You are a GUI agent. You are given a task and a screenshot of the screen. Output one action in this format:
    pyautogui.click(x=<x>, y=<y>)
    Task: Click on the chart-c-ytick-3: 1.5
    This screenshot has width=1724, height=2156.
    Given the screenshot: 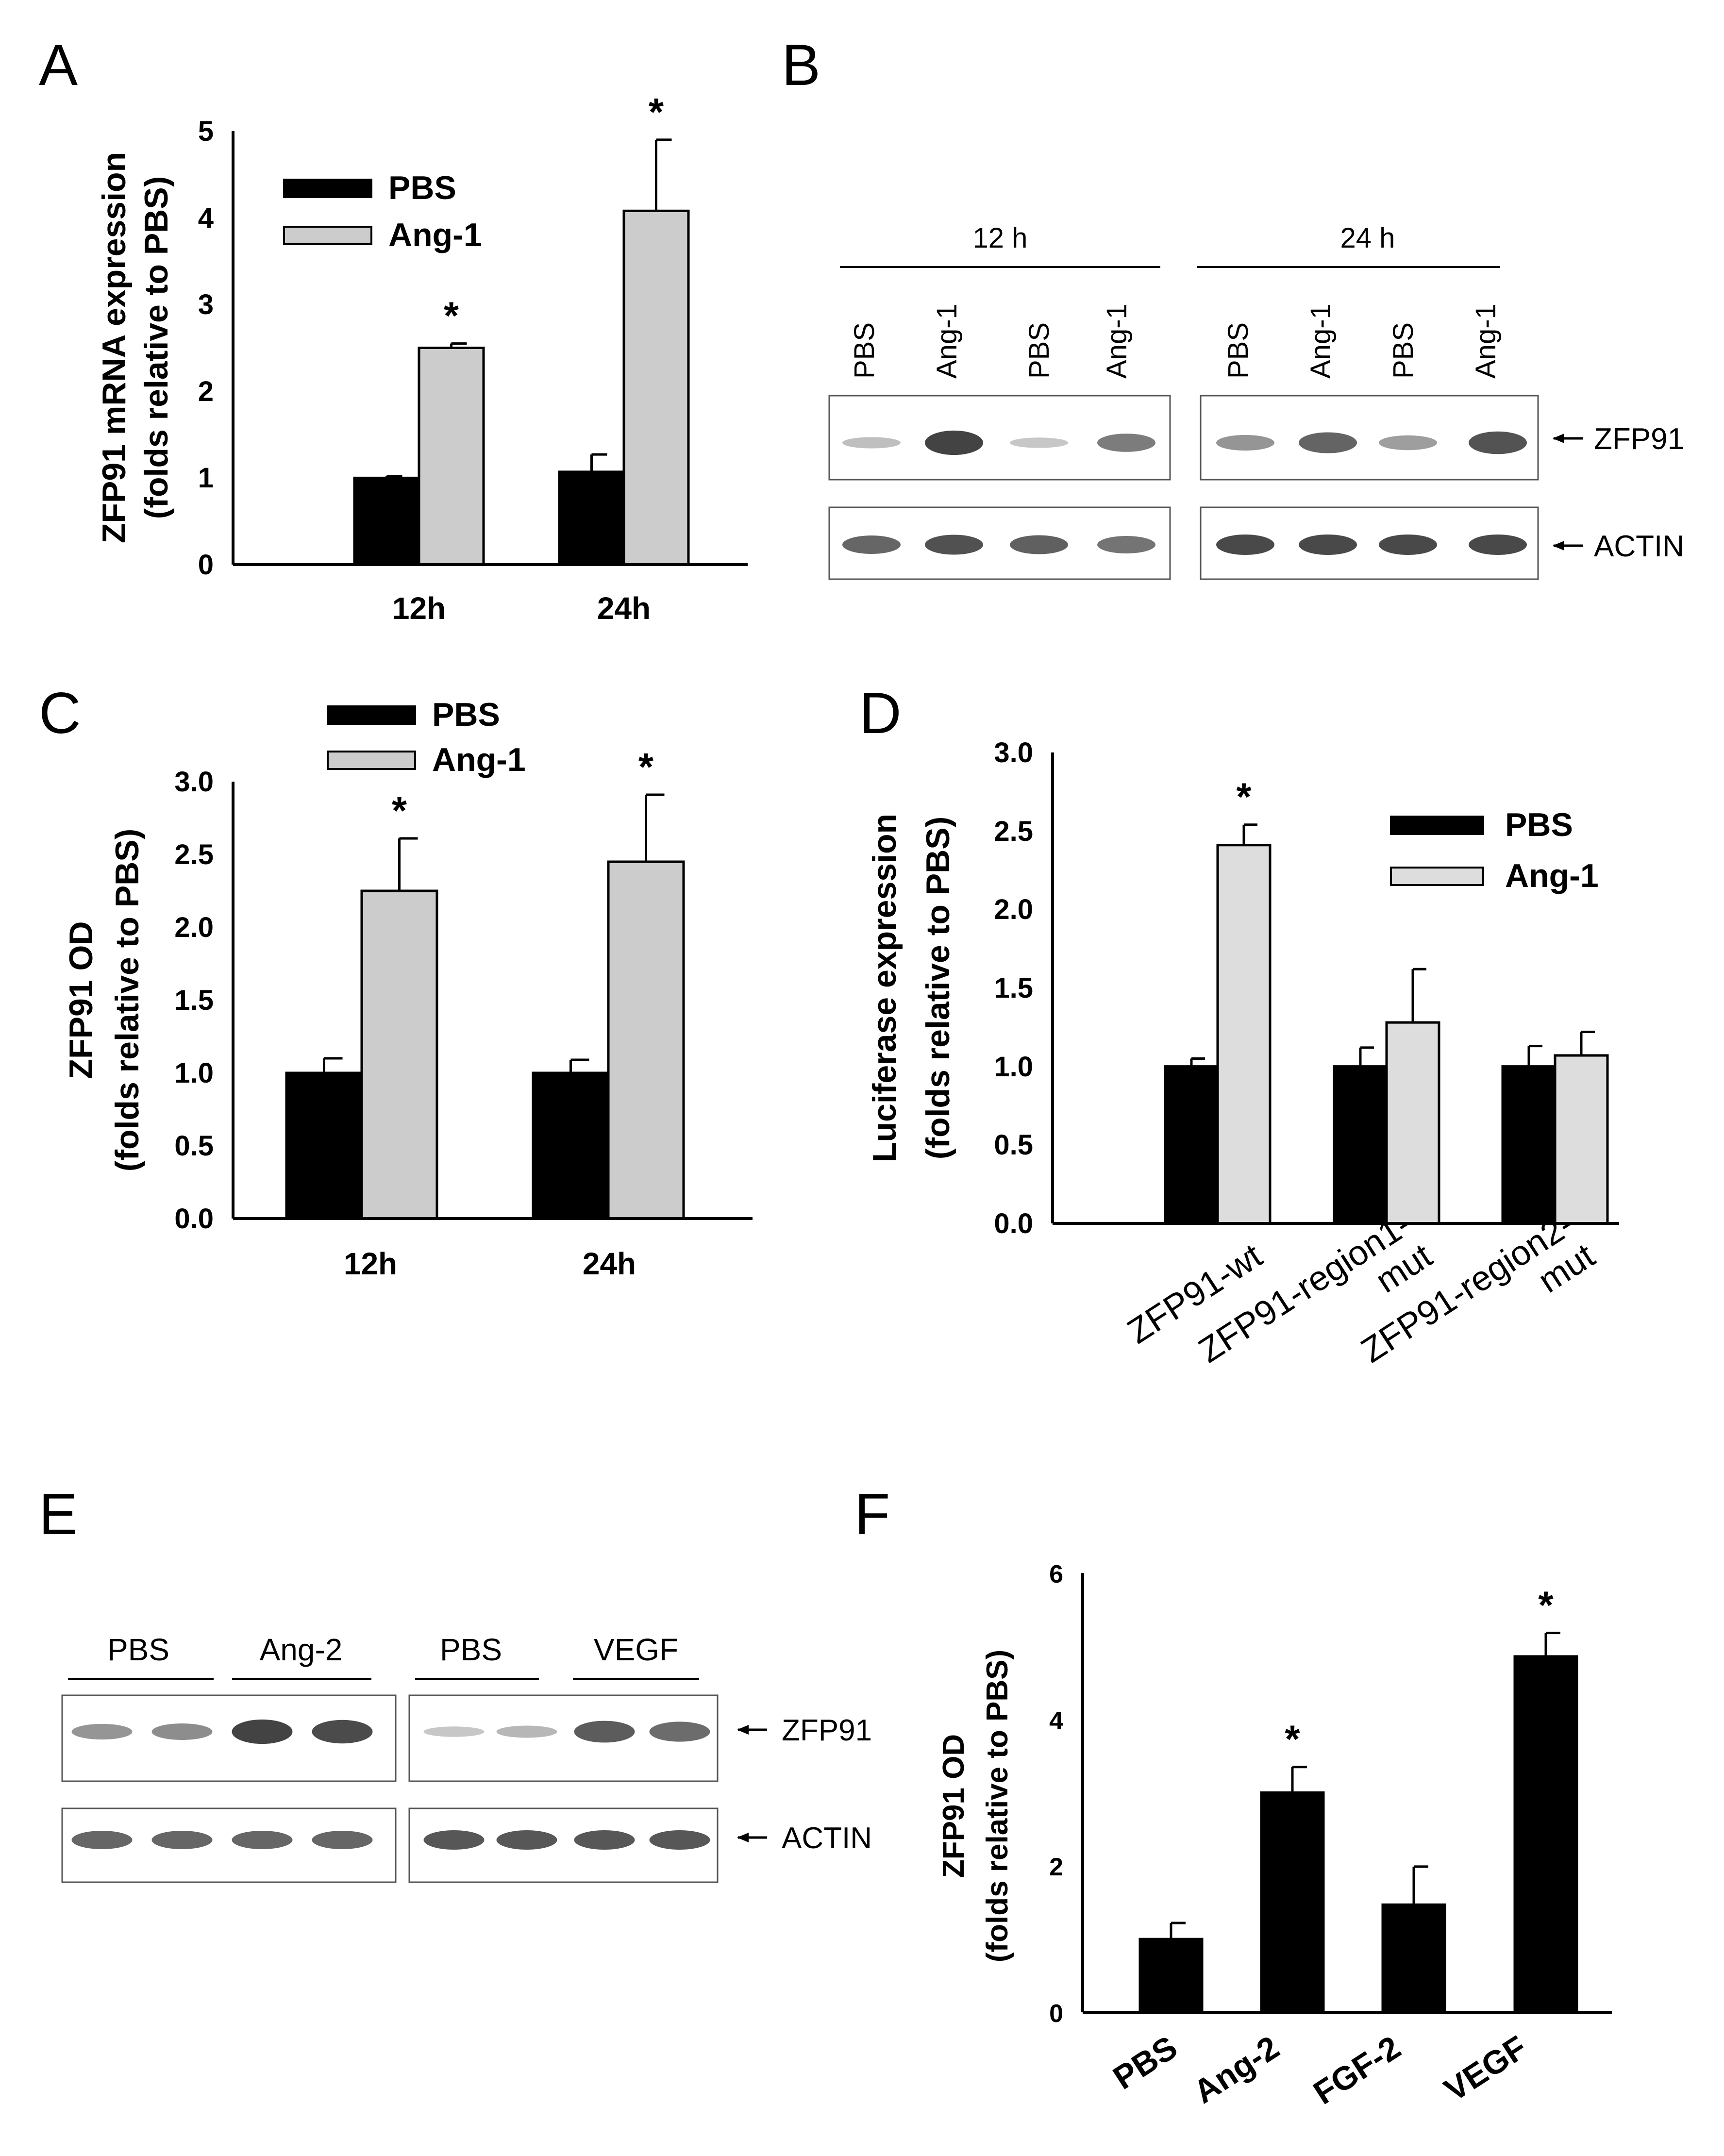 What is the action you would take?
    pyautogui.click(x=194, y=1000)
    